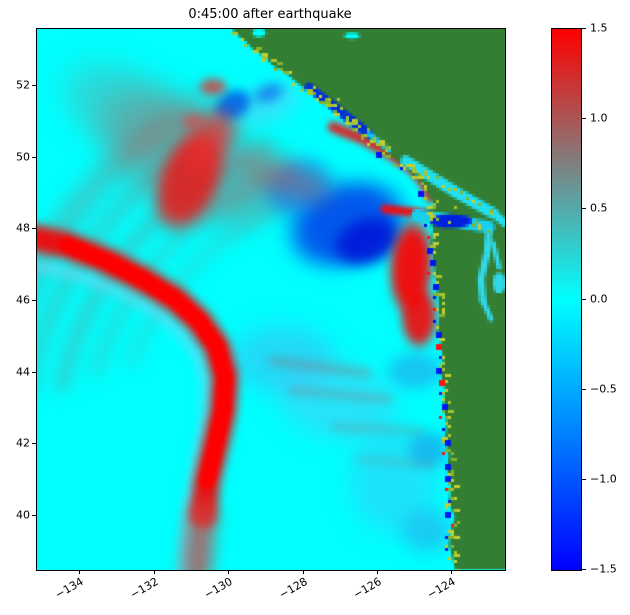  I want to click on colorbar-tick-label: −1.5, so click(603, 569).